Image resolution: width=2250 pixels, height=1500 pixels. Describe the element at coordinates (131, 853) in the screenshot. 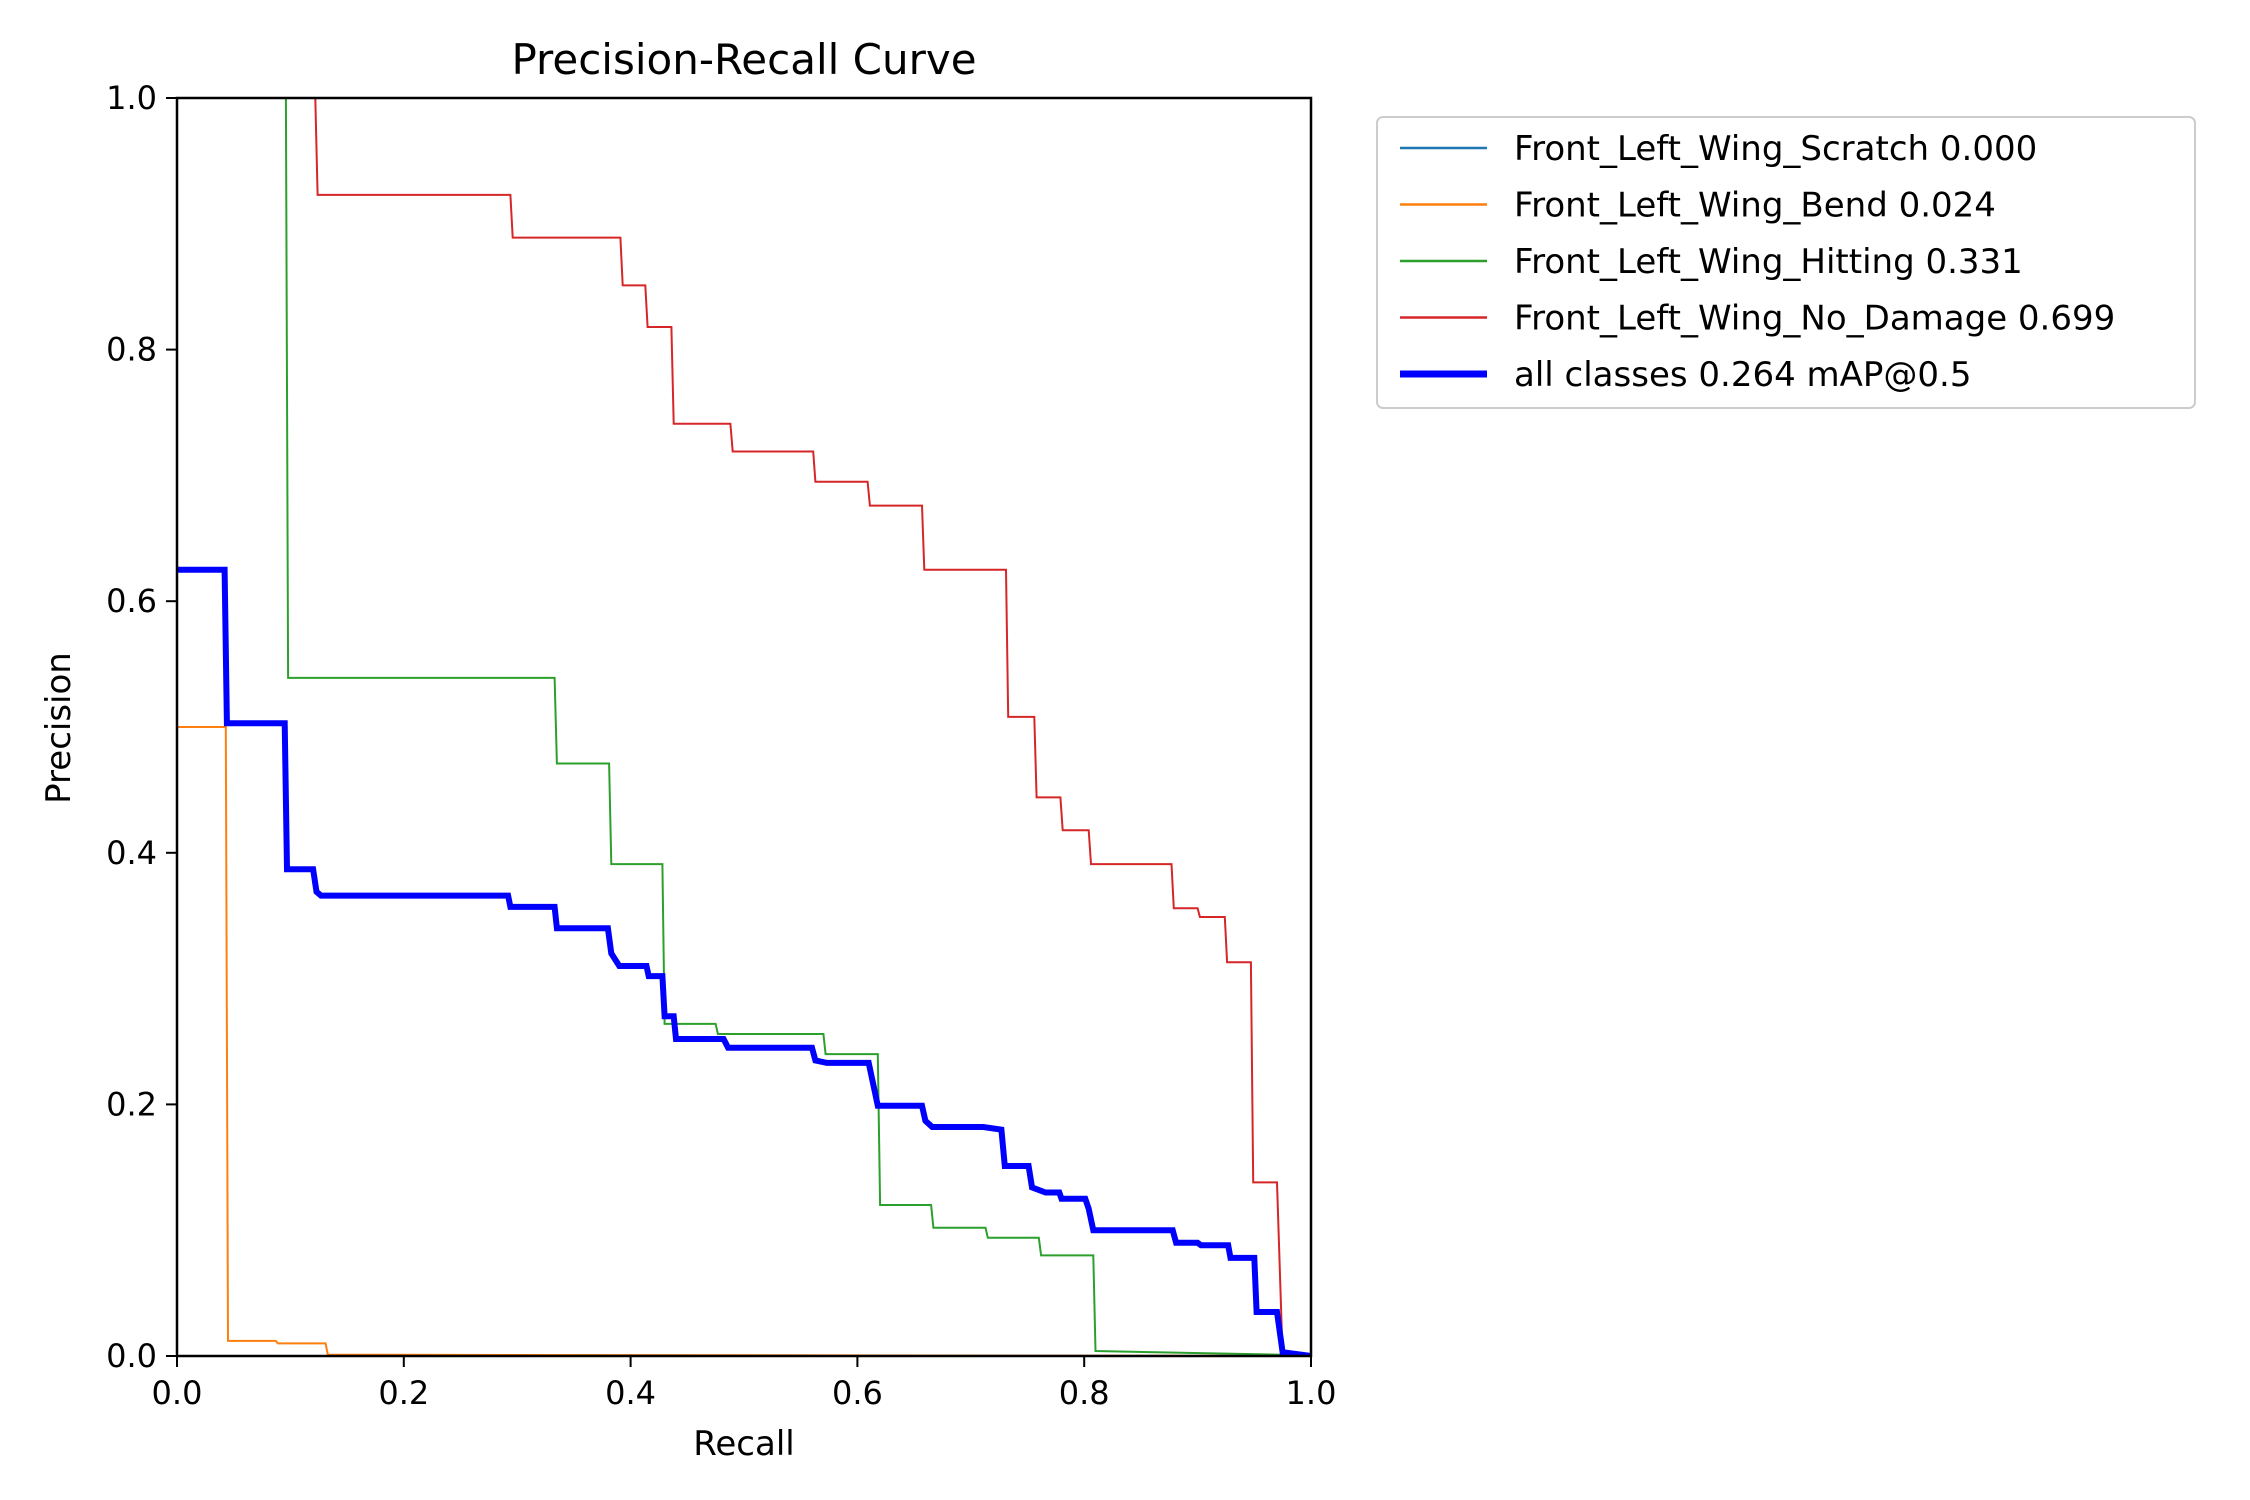

I see `y-tick-label: 0.4` at that location.